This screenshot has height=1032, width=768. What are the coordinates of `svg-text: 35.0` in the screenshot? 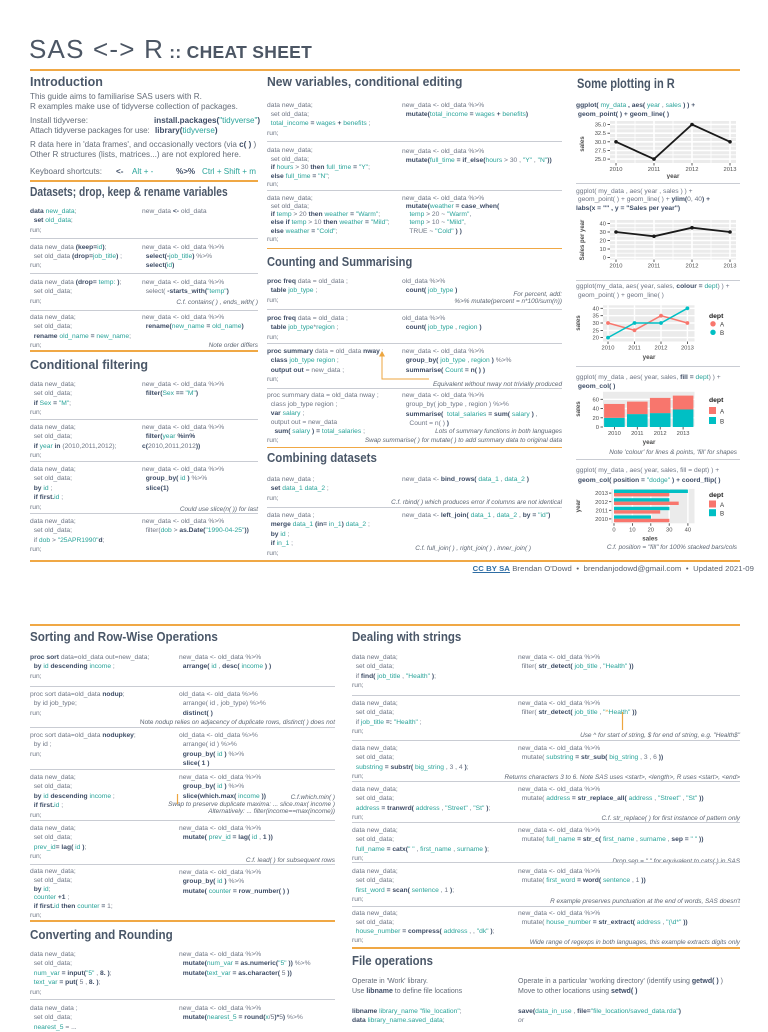 It's located at (600, 126).